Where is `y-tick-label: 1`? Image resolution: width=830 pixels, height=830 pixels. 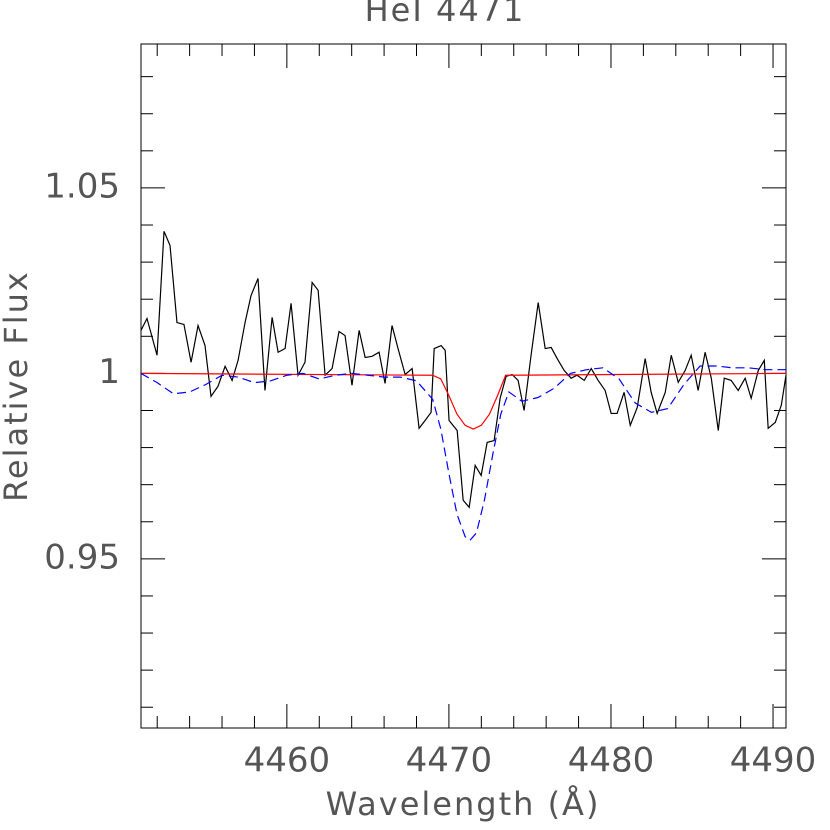
y-tick-label: 1 is located at coordinates (109, 372).